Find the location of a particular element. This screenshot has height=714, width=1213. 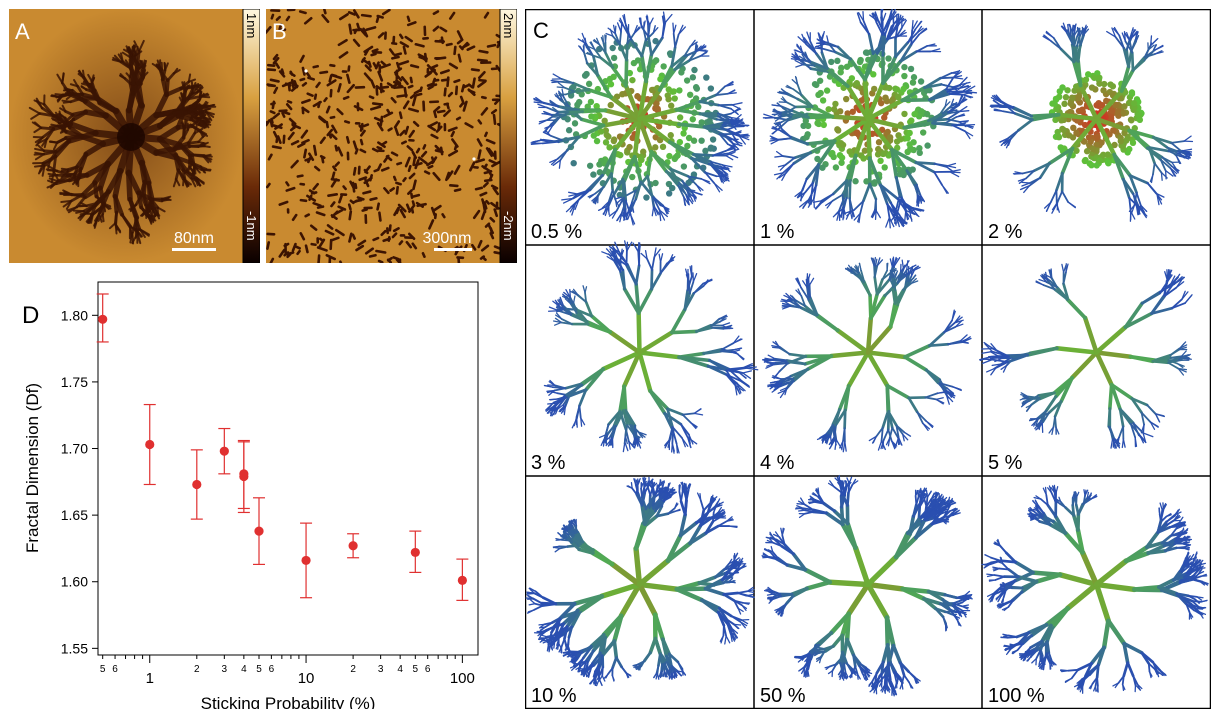

colorbar-max-b: 2nm is located at coordinates (508, 25).